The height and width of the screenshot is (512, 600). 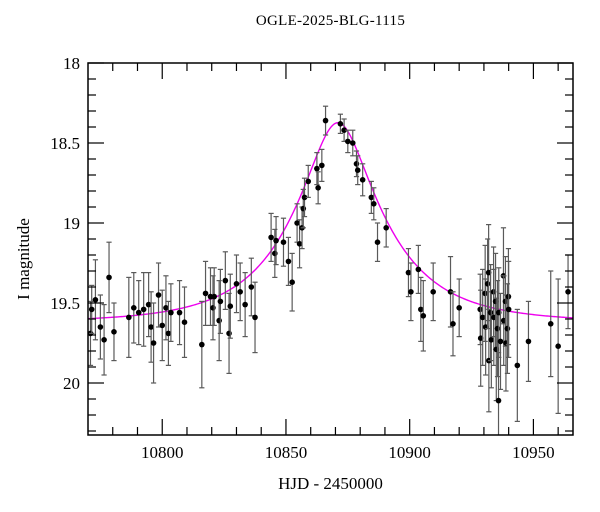 I want to click on y-tick-label: 19.5, so click(x=65, y=303).